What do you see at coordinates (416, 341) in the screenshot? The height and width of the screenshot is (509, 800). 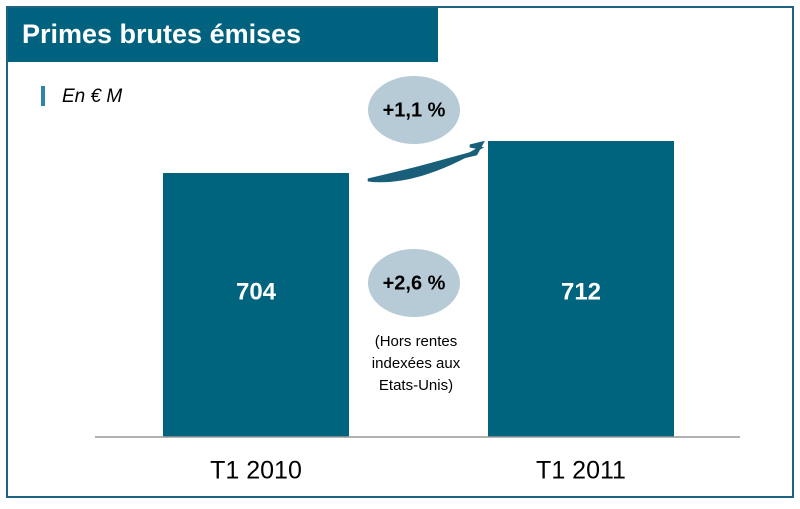 I see `note-line: (Hors rentes` at bounding box center [416, 341].